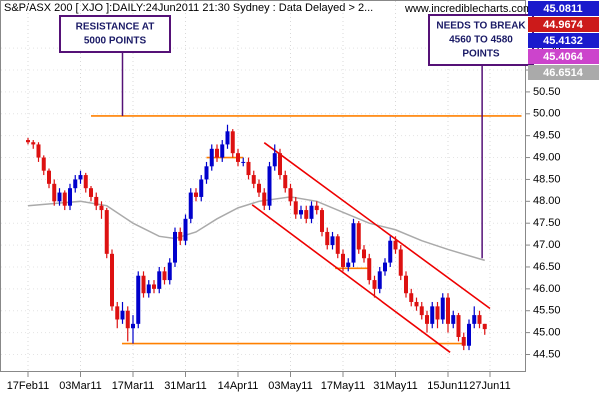 This screenshot has width=600, height=400. I want to click on y-tick-label: 49.00, so click(547, 157).